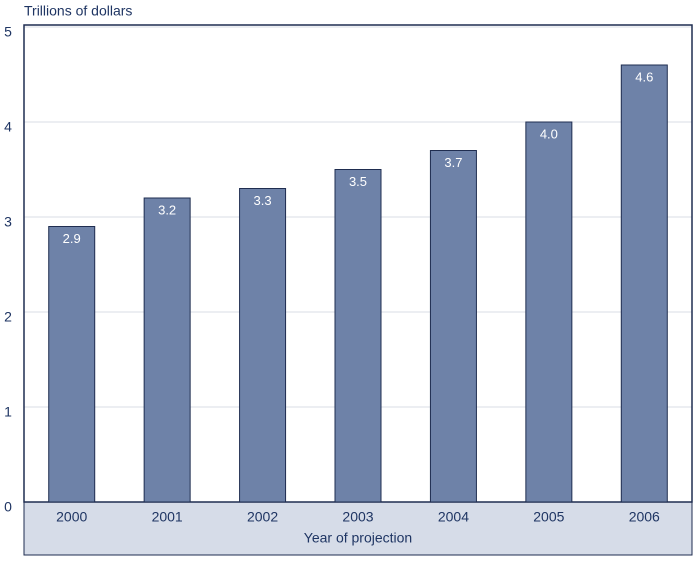  Describe the element at coordinates (453, 517) in the screenshot. I see `x-tick-label: 2004` at that location.